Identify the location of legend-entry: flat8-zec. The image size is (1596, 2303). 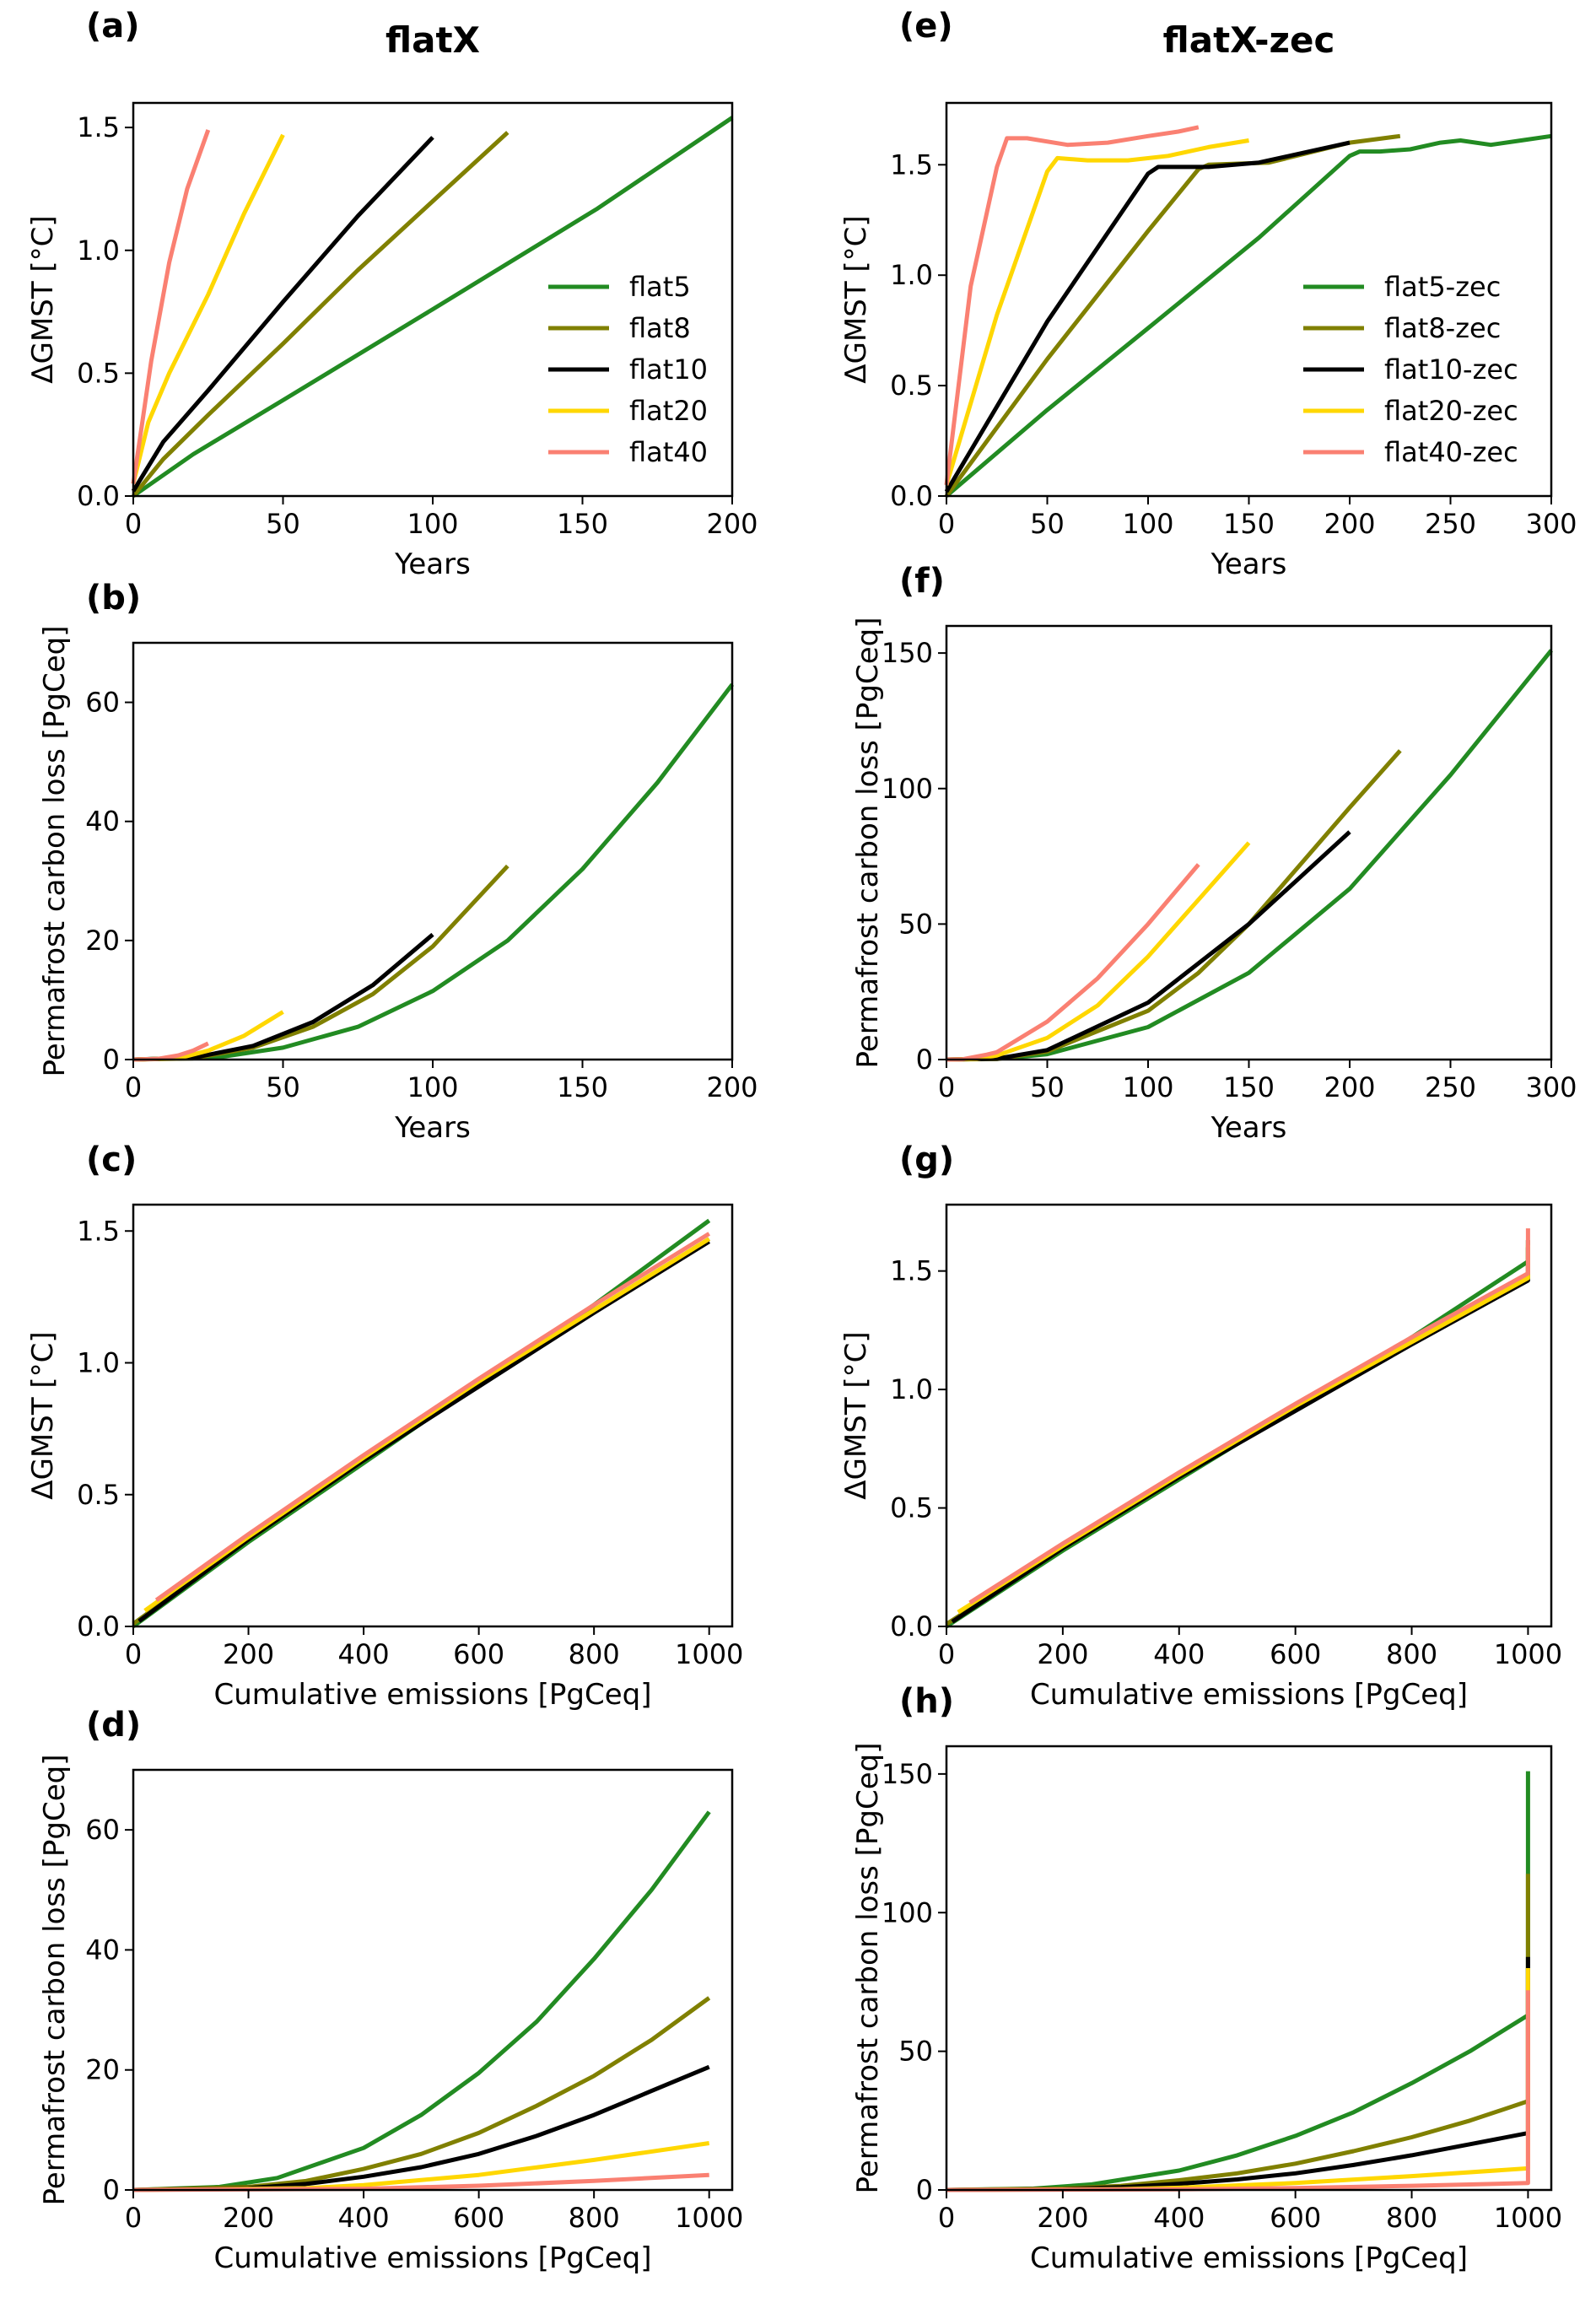
(1443, 328).